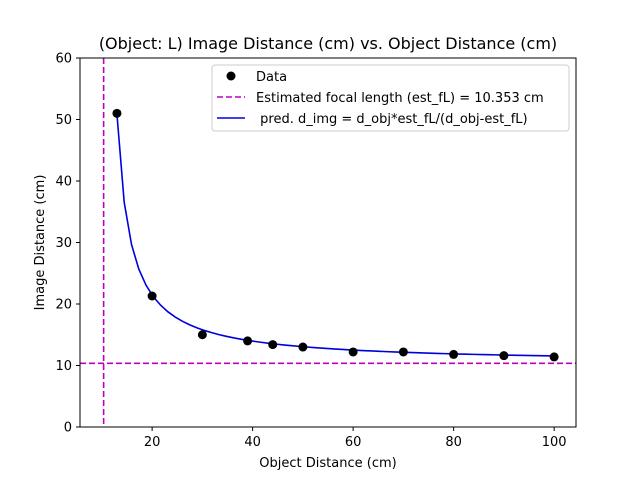 The width and height of the screenshot is (640, 480). What do you see at coordinates (231, 76) in the screenshot?
I see `legend-marker-data` at bounding box center [231, 76].